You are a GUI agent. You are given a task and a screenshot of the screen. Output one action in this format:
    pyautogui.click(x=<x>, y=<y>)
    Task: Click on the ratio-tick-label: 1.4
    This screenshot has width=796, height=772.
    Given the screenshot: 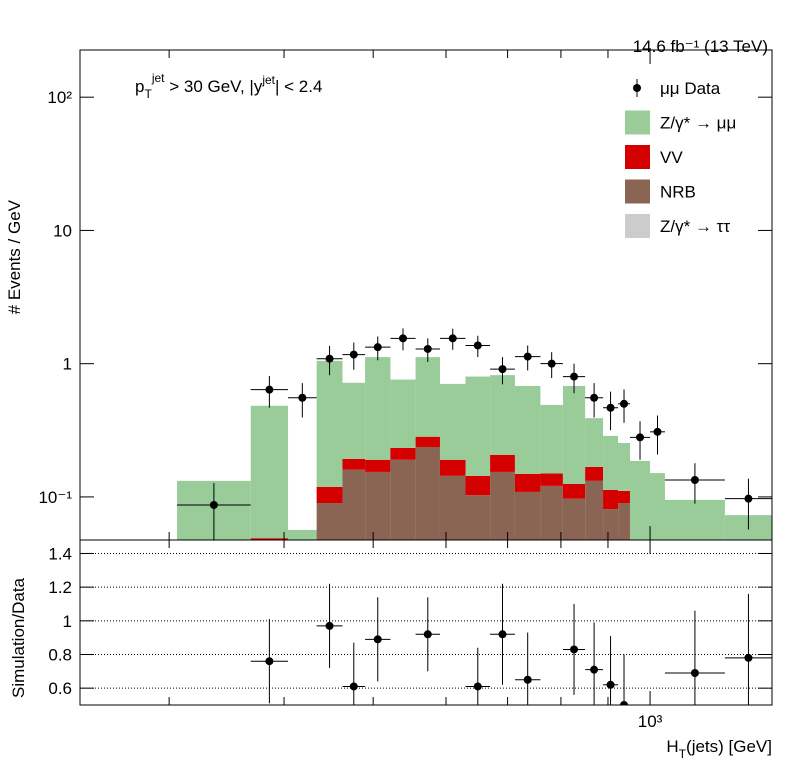 What is the action you would take?
    pyautogui.click(x=60, y=553)
    